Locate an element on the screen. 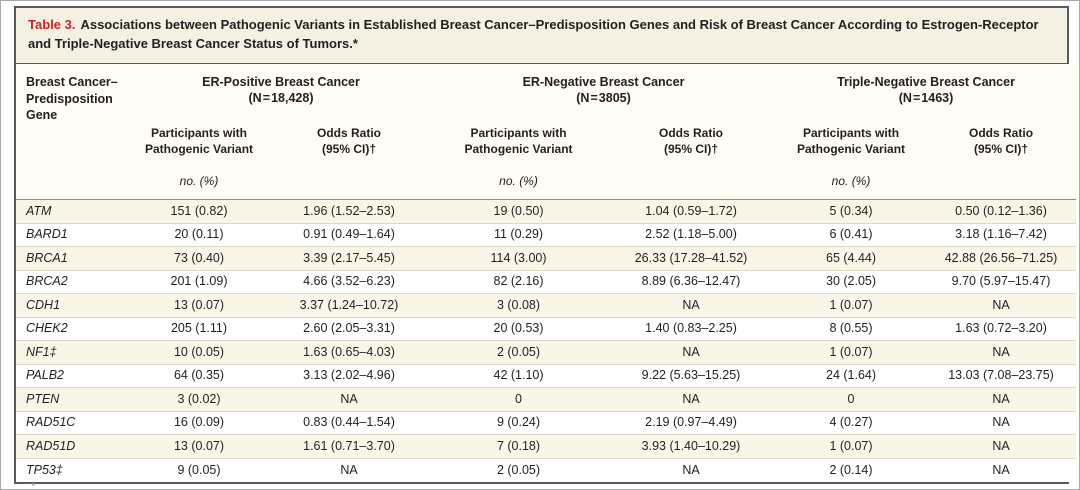 The height and width of the screenshot is (490, 1080). odds-ratio-cell: 1.61 (0.71–3.70) is located at coordinates (349, 445).